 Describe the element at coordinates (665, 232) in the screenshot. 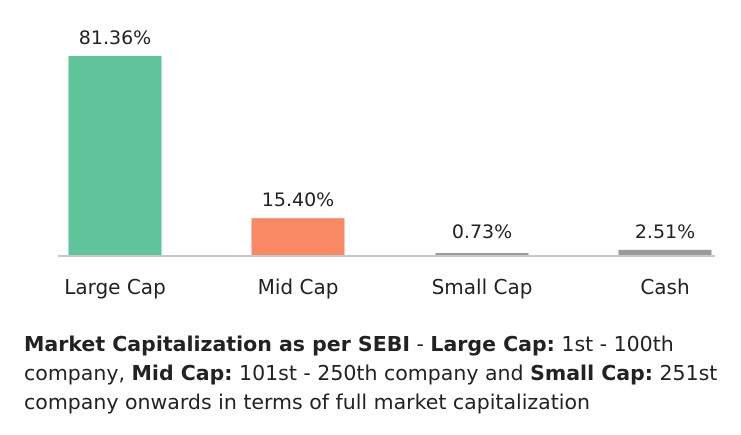

I see `value-label-cash: 2.51%` at that location.